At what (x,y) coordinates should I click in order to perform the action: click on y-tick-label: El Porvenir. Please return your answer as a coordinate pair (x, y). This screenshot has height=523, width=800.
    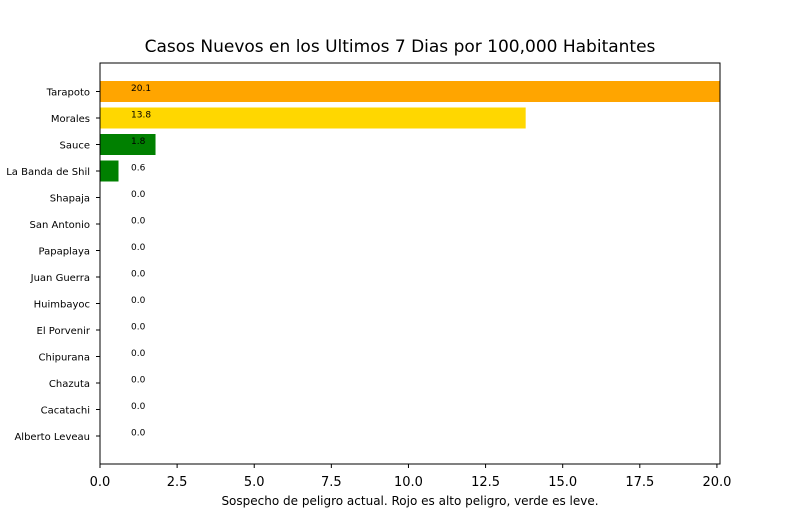
    Looking at the image, I should click on (64, 331).